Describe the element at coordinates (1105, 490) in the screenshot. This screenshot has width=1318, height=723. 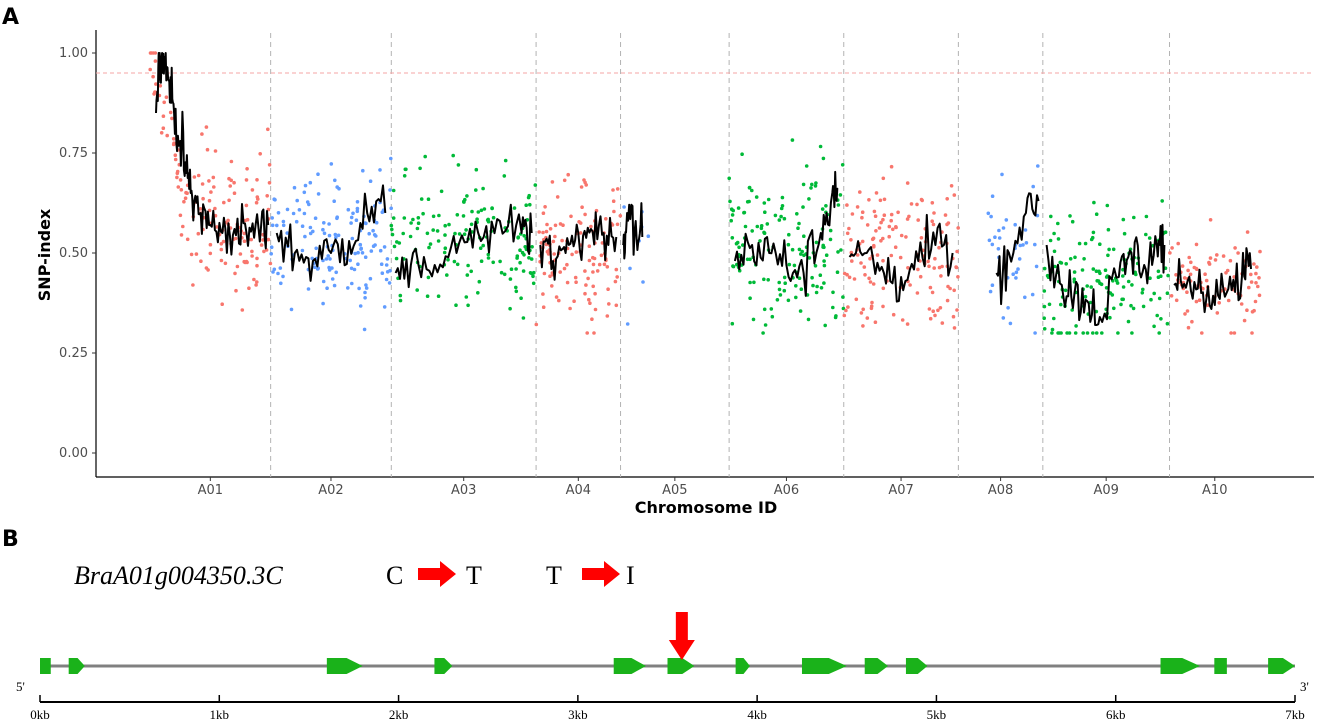
I see `x-tick-label: A09` at that location.